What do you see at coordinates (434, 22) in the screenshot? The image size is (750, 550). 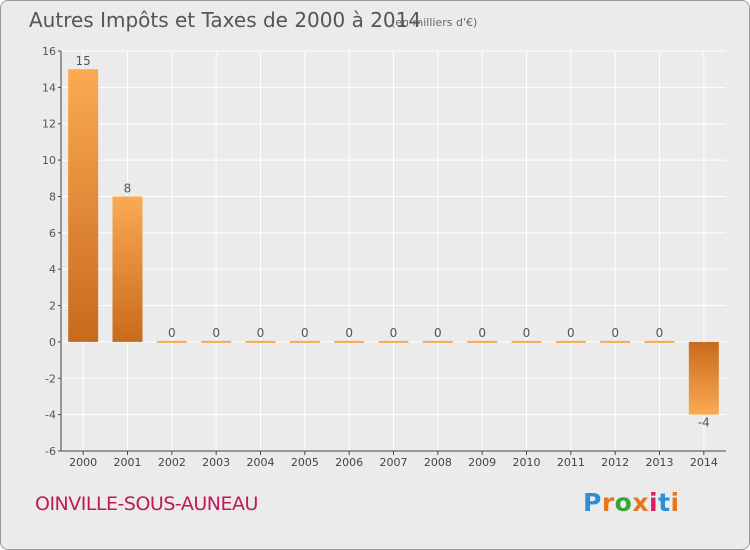 I see `chart-subtitle: (en milliers d'€)` at bounding box center [434, 22].